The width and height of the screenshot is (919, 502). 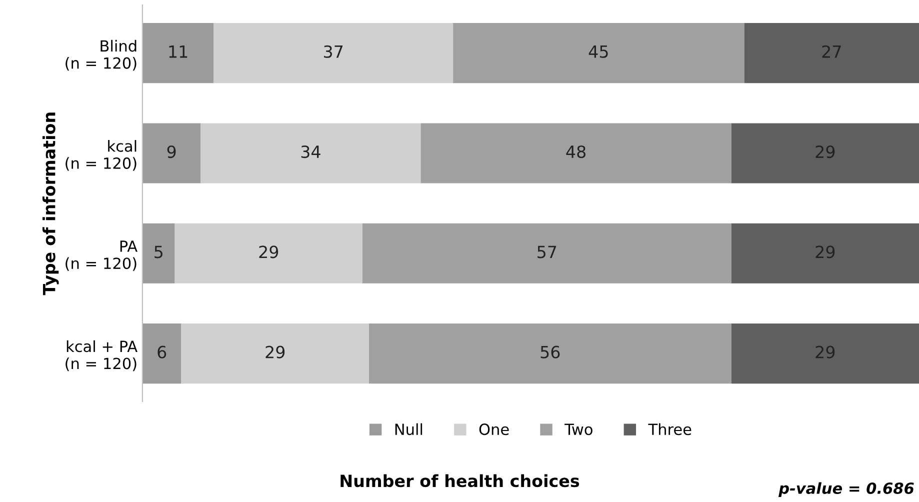 What do you see at coordinates (460, 481) in the screenshot?
I see `x-axis-title: Number of health choices` at bounding box center [460, 481].